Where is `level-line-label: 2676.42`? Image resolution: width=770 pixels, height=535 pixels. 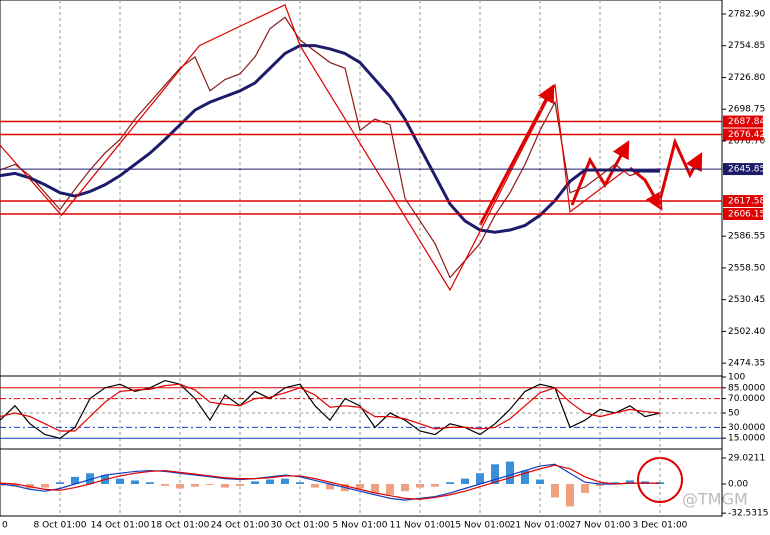
level-line-label: 2676.42 is located at coordinates (746, 135).